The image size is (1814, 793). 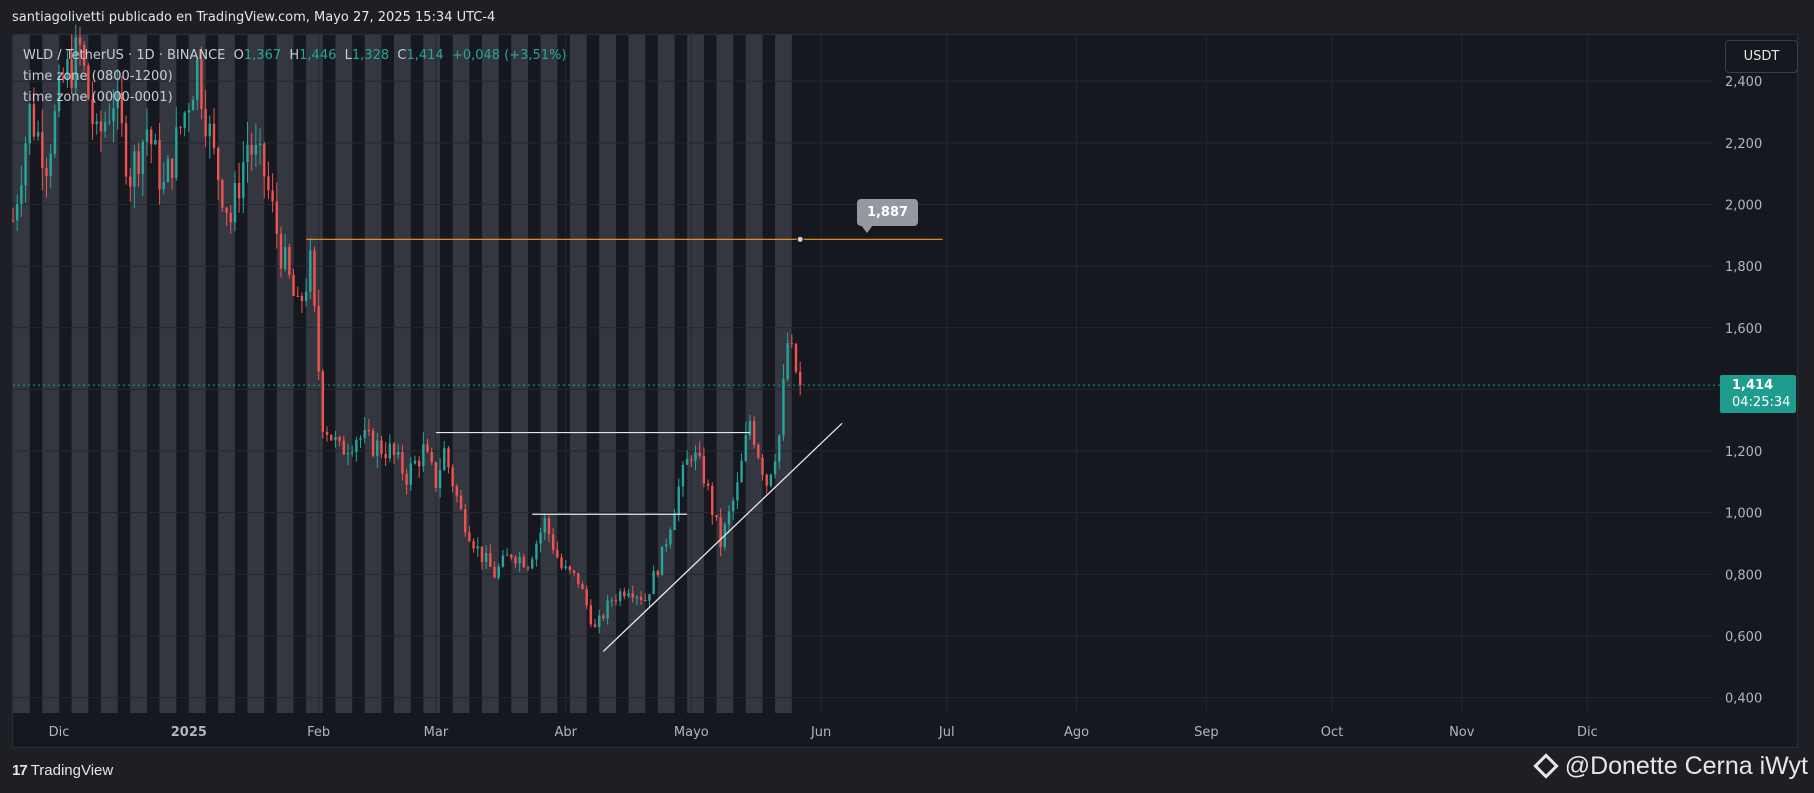 What do you see at coordinates (98, 97) in the screenshot?
I see `indicator-time-zone-2: time zone (0000-0001)` at bounding box center [98, 97].